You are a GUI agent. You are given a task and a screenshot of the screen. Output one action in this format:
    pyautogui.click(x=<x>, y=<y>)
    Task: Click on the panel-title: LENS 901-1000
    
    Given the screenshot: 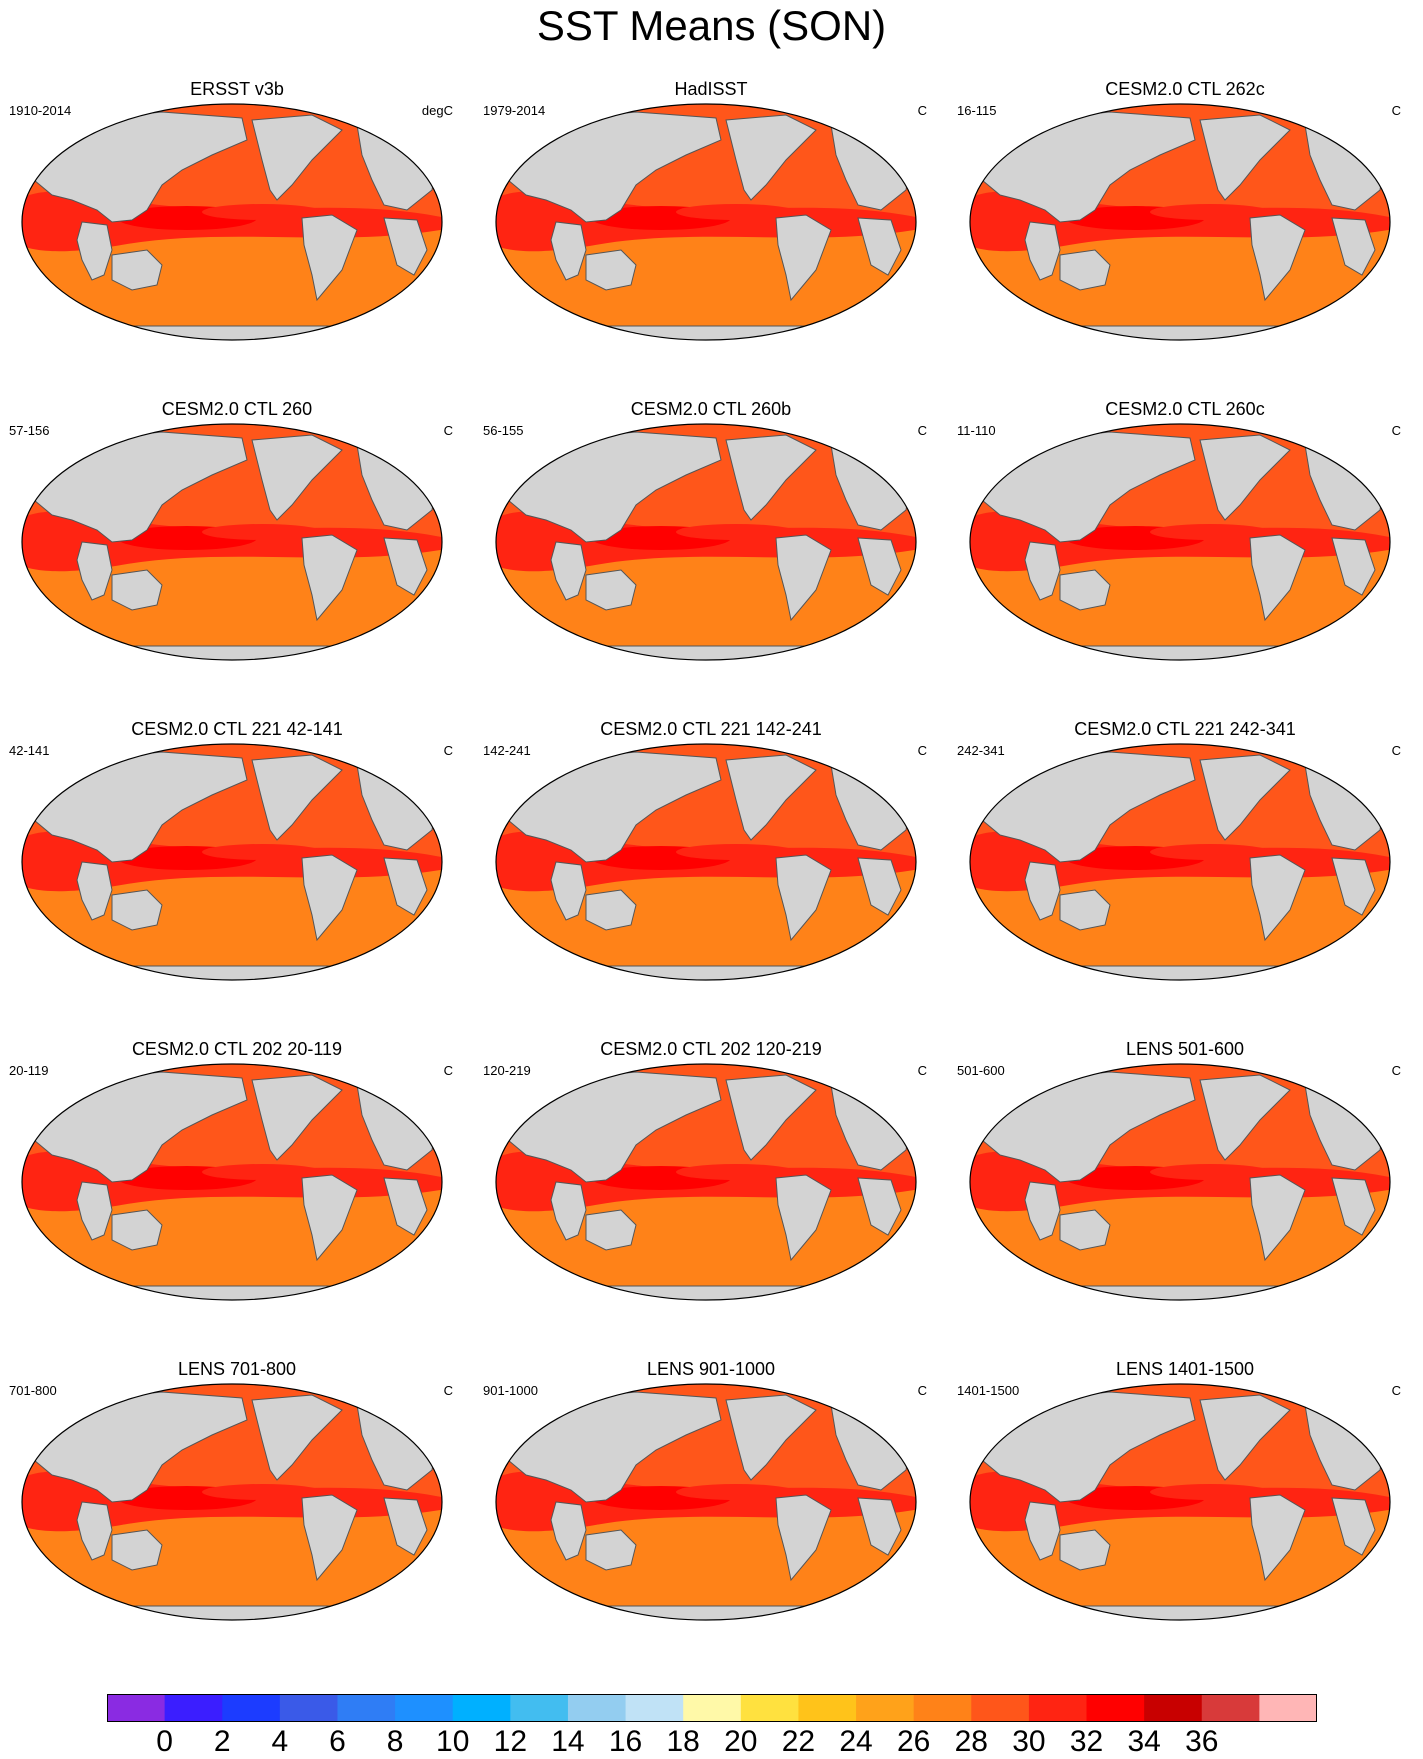 What is the action you would take?
    pyautogui.click(x=711, y=1369)
    